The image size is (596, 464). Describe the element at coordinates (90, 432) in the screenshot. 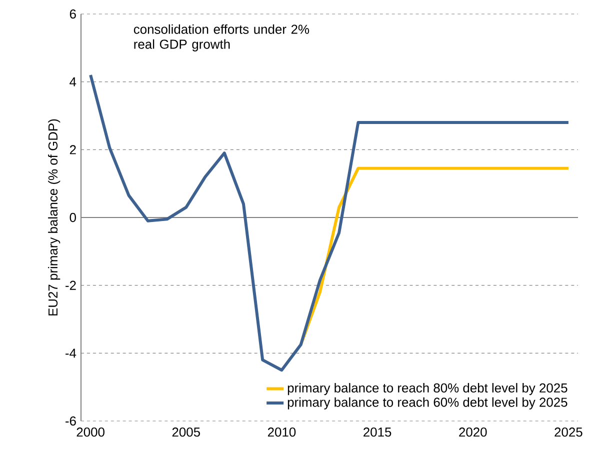

I see `x-tick-label: 2000` at that location.